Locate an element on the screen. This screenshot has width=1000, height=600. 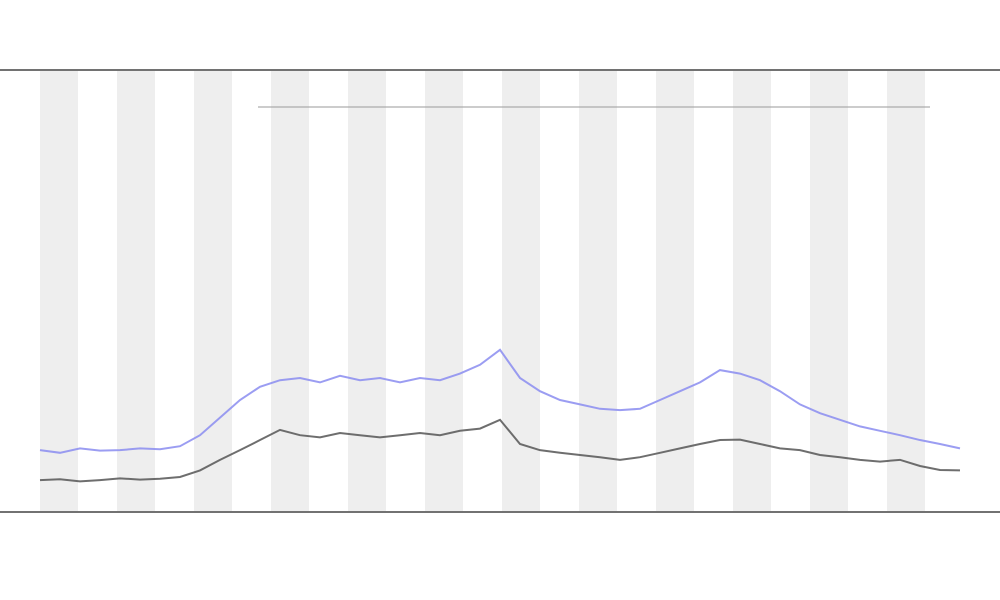
series-line is located at coordinates (500, 450).